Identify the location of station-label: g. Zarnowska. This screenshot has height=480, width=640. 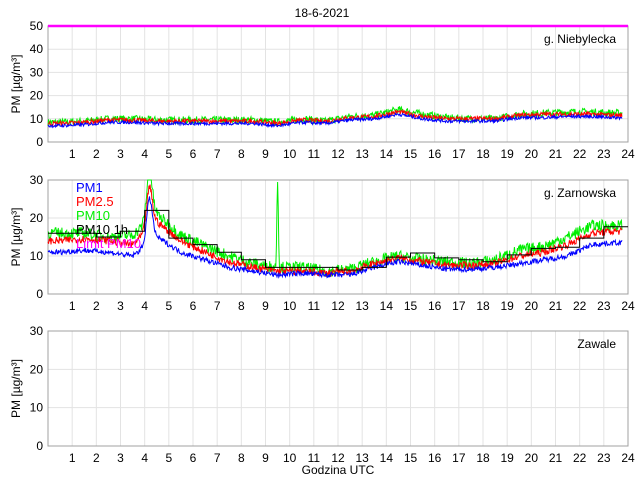
(580, 193).